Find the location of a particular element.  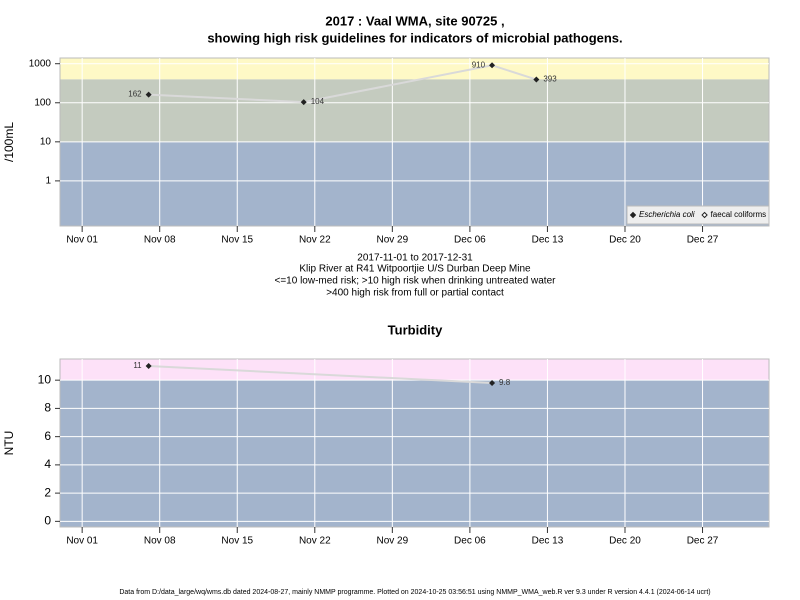

y-tick-label: 100 is located at coordinates (42, 102).